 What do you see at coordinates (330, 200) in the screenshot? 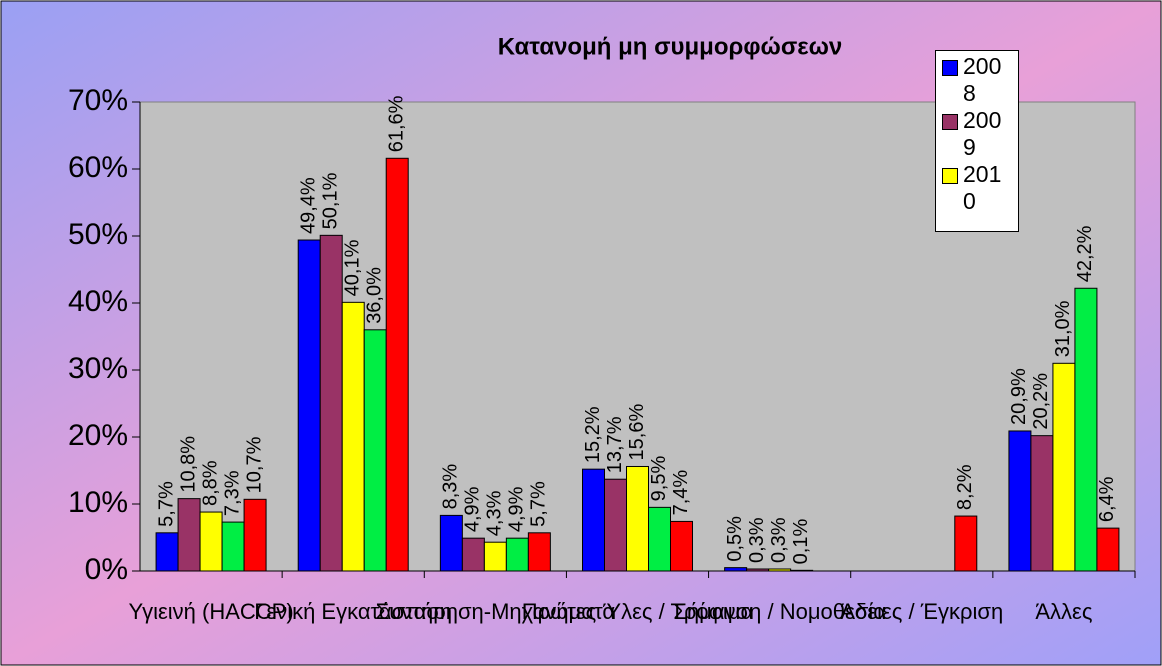
I see `value-label: 50,1%` at bounding box center [330, 200].